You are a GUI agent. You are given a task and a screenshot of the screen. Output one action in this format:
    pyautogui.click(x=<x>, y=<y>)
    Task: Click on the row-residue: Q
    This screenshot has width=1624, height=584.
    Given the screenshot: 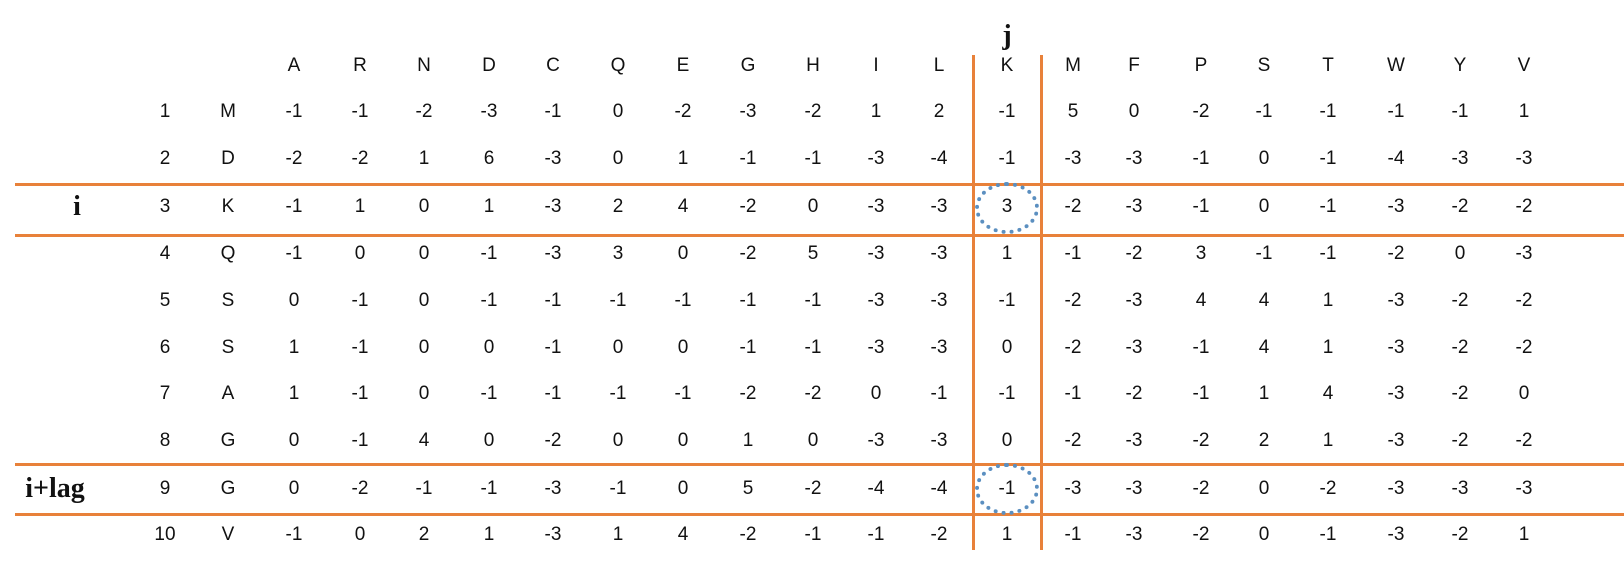 What is the action you would take?
    pyautogui.click(x=228, y=253)
    